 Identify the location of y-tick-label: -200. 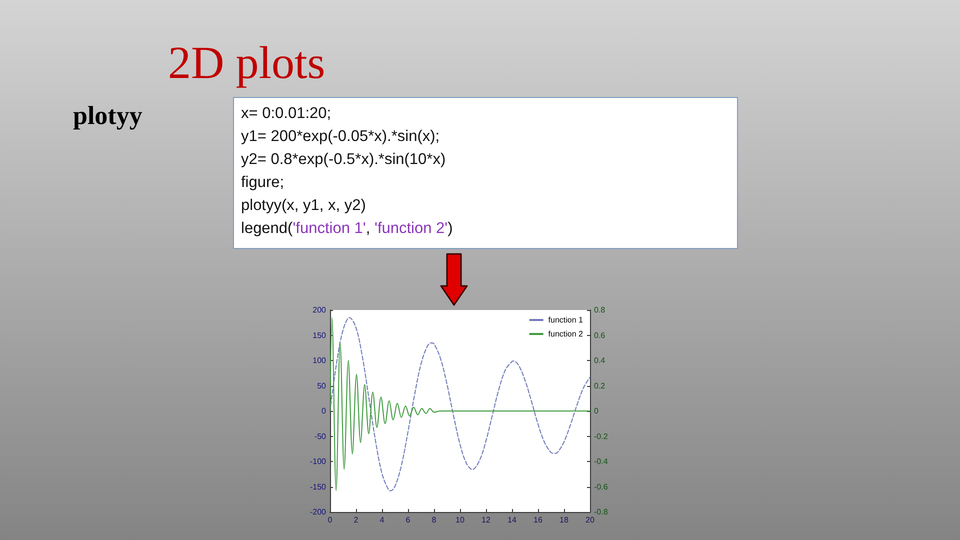
(318, 512).